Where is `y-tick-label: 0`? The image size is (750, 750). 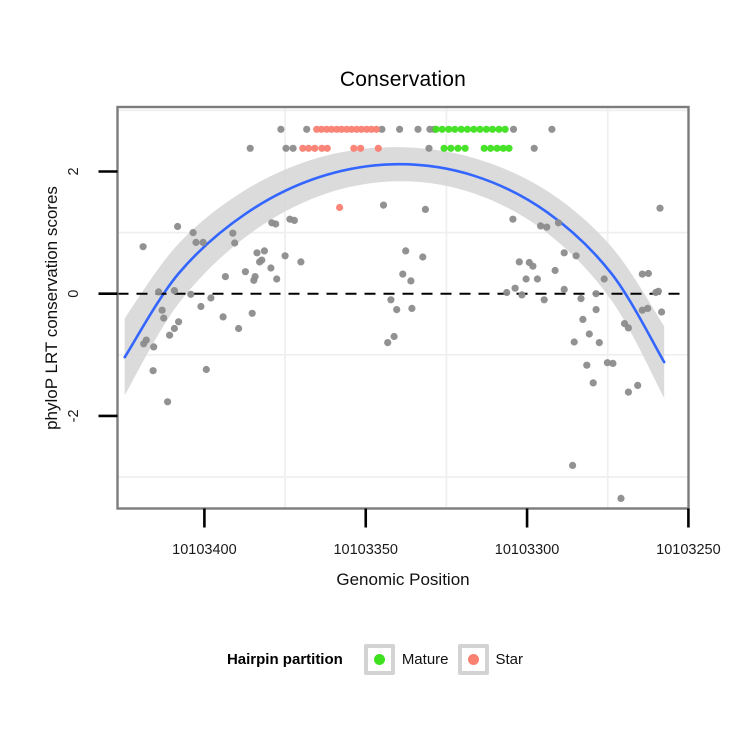
y-tick-label: 0 is located at coordinates (74, 294).